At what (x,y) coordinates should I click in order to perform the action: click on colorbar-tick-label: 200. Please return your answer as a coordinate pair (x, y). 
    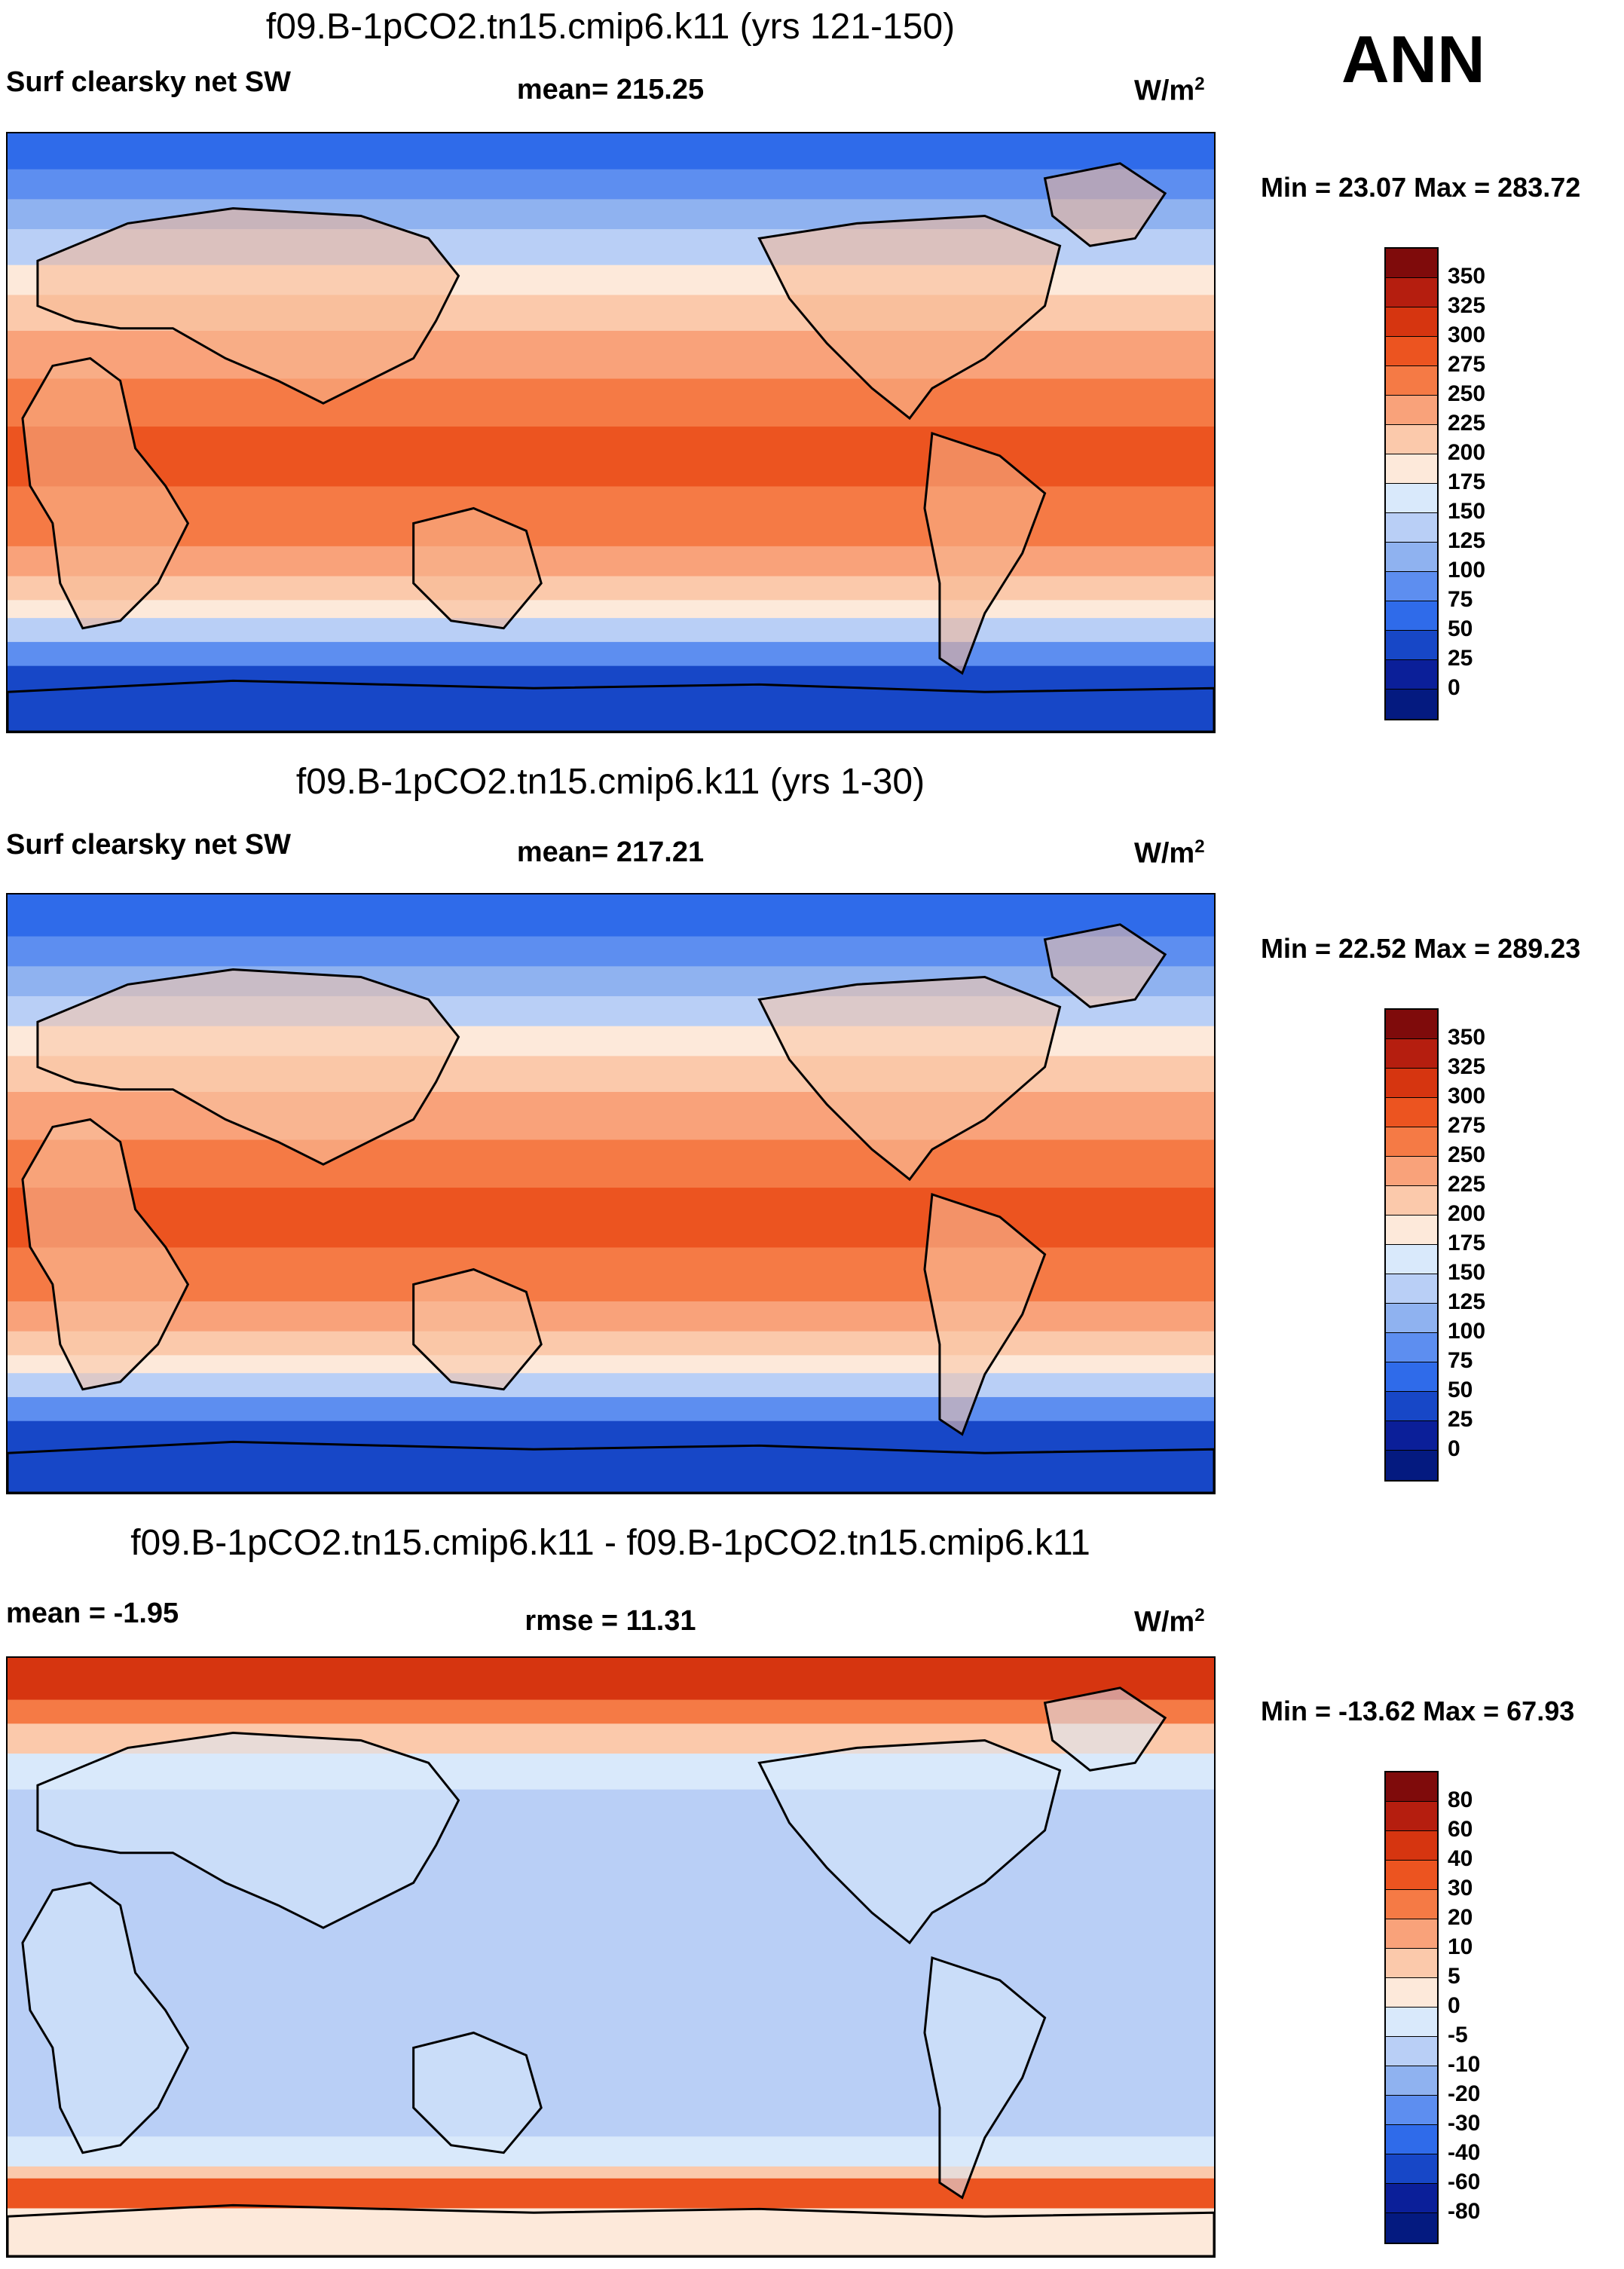
    Looking at the image, I should click on (1467, 452).